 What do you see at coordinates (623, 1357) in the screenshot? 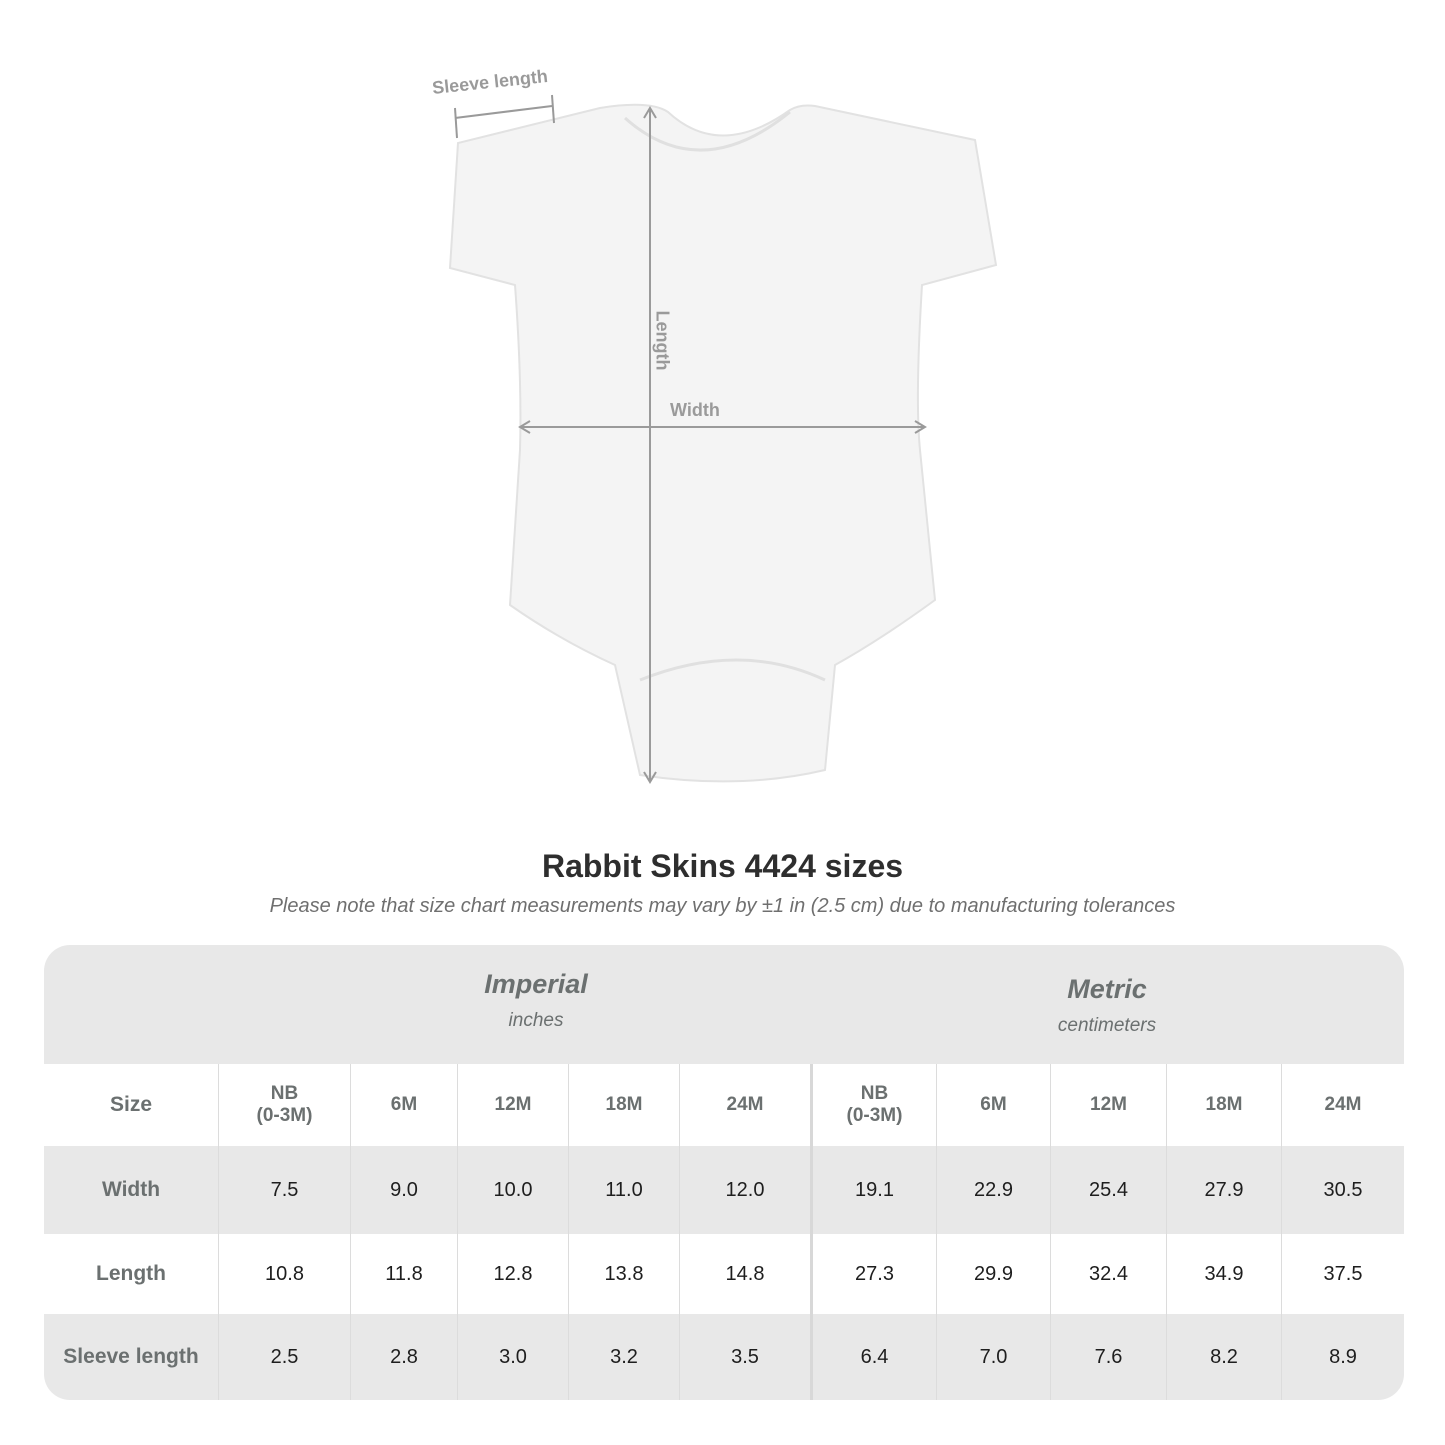
I see `imperial-value: 3.2` at bounding box center [623, 1357].